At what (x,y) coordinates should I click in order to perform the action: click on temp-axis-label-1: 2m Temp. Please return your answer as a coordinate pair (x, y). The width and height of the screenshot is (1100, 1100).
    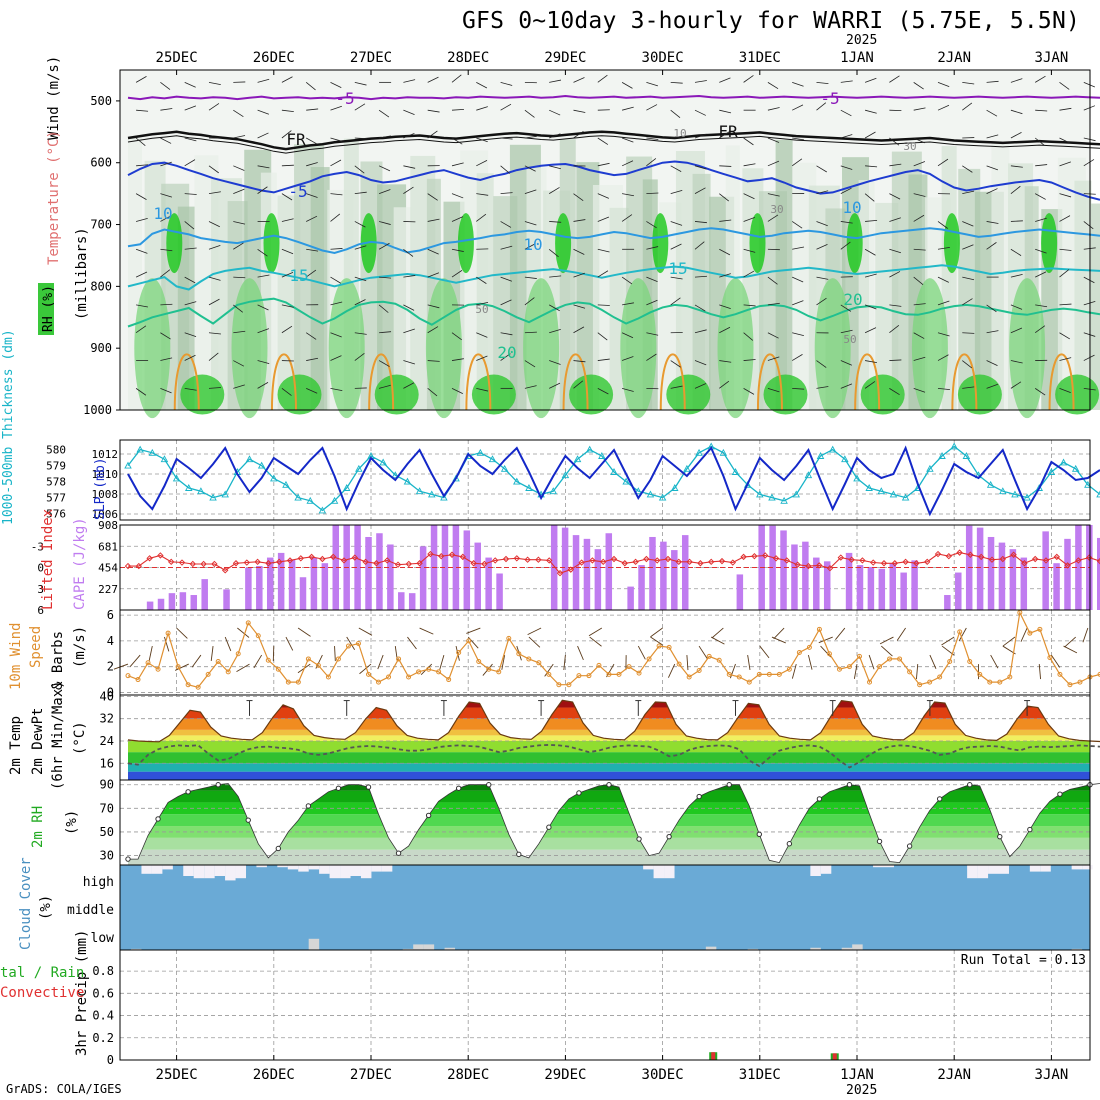
    Looking at the image, I should click on (16, 745).